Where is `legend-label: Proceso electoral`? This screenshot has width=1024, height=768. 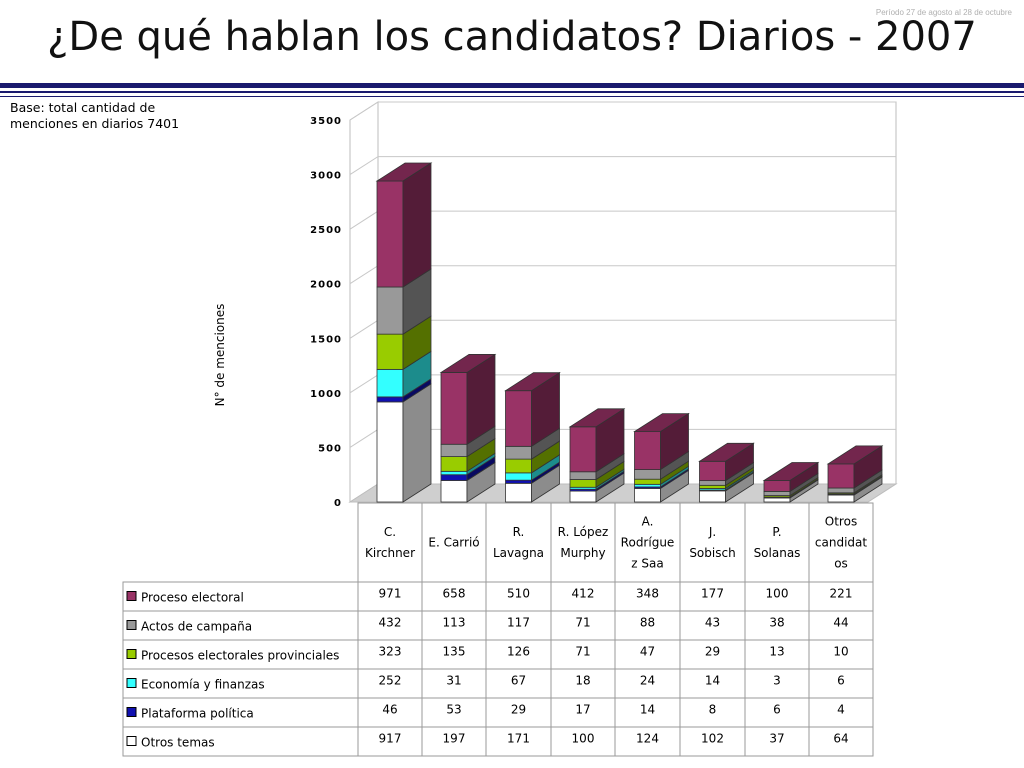
legend-label: Proceso electoral is located at coordinates (192, 598).